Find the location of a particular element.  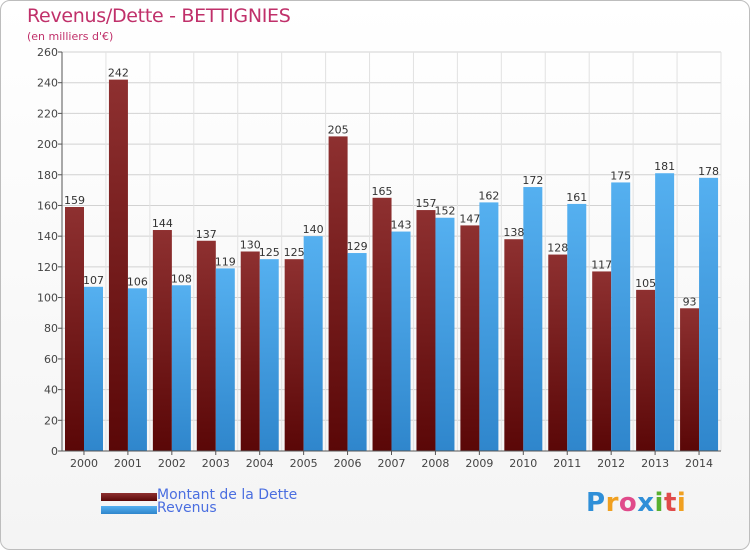

y-tick-label: 40 is located at coordinates (51, 390).